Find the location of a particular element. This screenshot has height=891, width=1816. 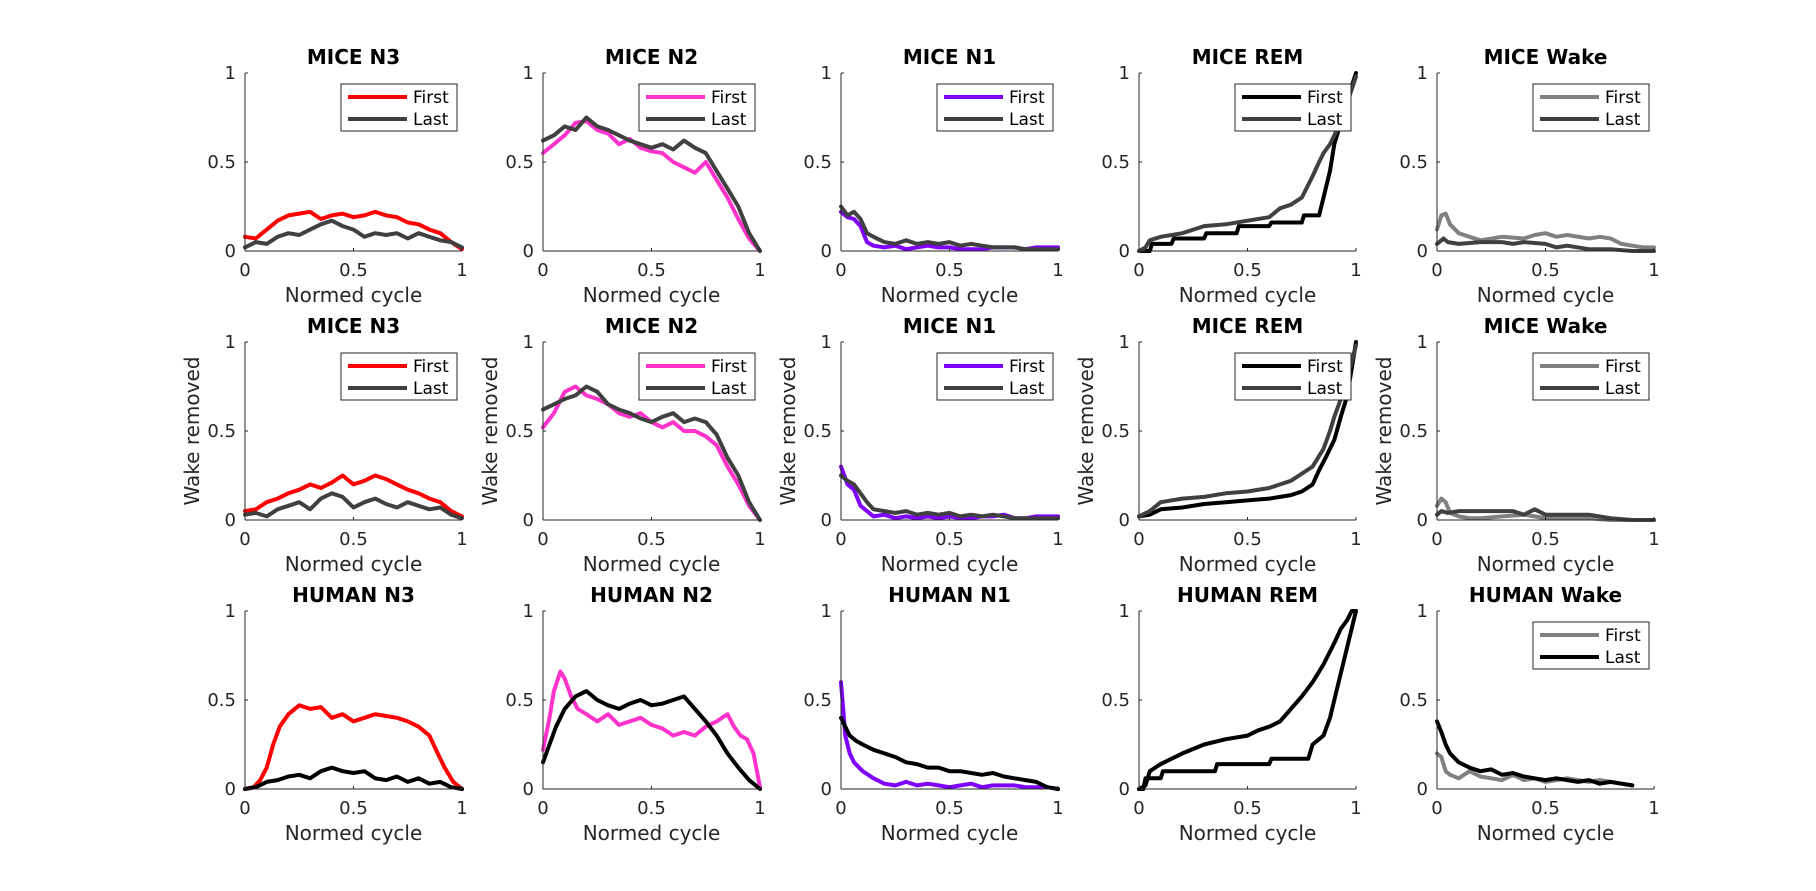

subplot-3-3: HUMAN N1 0 0.5 1 0 0.5 1 Normed cycle is located at coordinates (933, 714).